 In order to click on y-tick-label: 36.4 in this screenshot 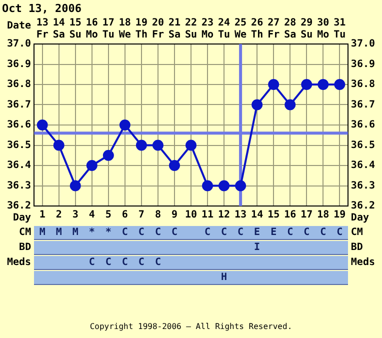, I will do `click(19, 166)`.